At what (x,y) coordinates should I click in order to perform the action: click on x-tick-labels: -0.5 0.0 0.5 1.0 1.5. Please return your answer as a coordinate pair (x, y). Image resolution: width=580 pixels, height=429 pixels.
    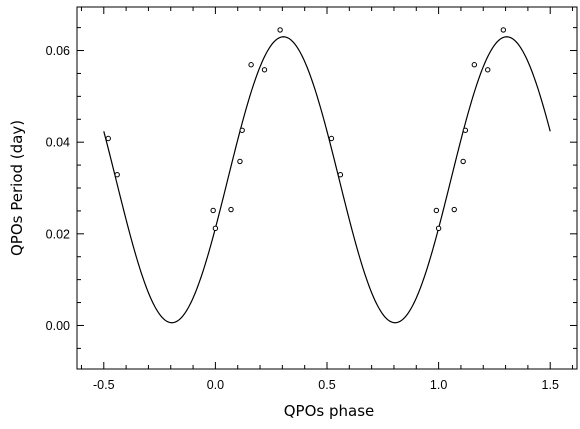
    Looking at the image, I should click on (326, 385).